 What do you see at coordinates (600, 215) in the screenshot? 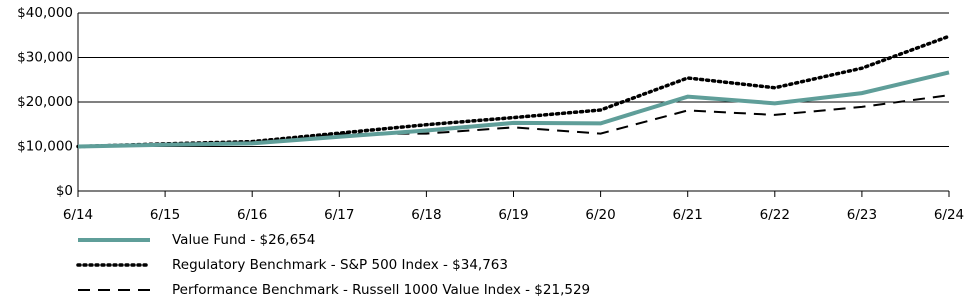
I see `x-tick-label: 6/20` at bounding box center [600, 215].